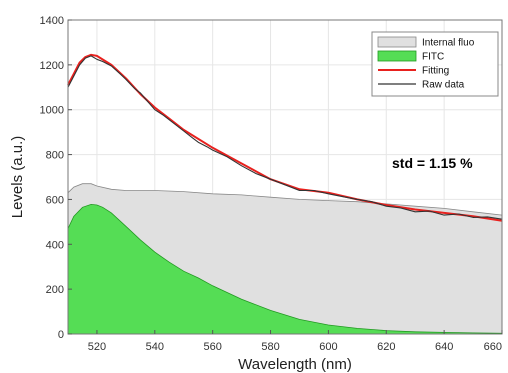 Image resolution: width=508 pixels, height=373 pixels. Describe the element at coordinates (443, 85) in the screenshot. I see `legend-label: Raw data` at that location.